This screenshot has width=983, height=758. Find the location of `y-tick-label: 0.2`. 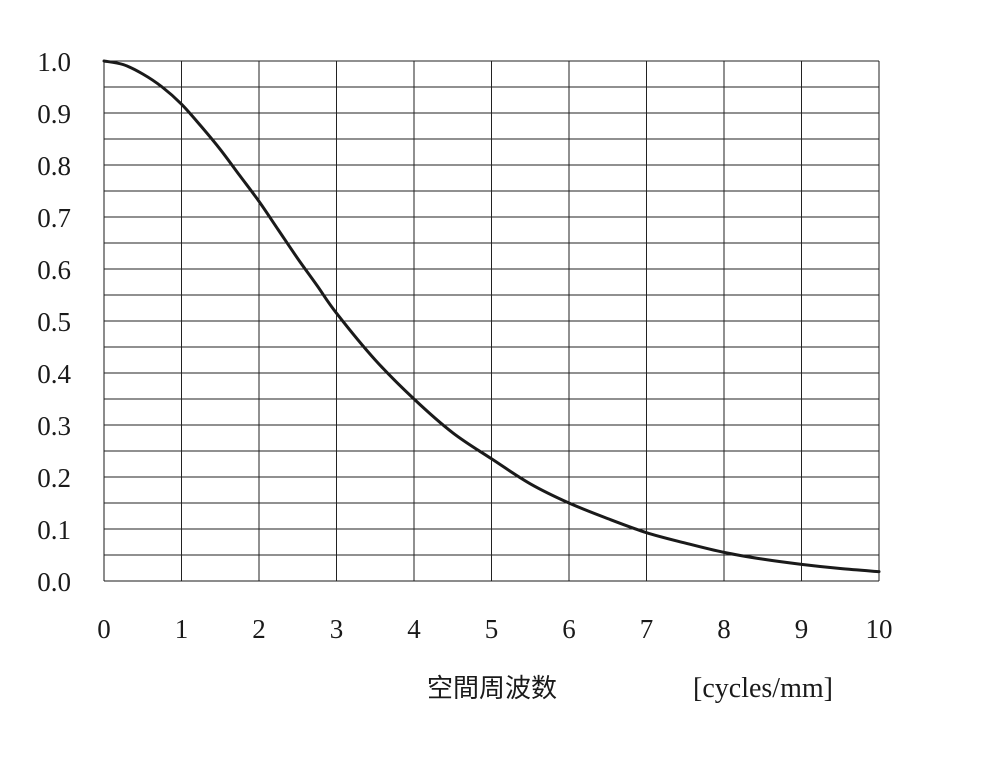

y-tick-label: 0.2 is located at coordinates (54, 478).